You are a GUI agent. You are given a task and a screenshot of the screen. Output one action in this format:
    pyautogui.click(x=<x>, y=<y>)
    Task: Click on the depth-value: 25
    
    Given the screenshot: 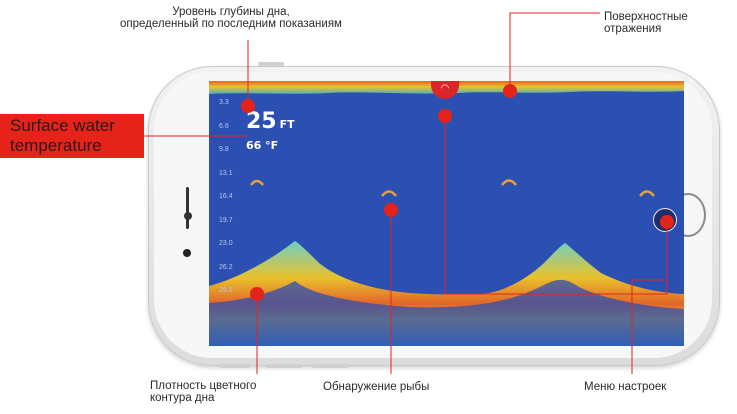 What is the action you would take?
    pyautogui.click(x=261, y=121)
    